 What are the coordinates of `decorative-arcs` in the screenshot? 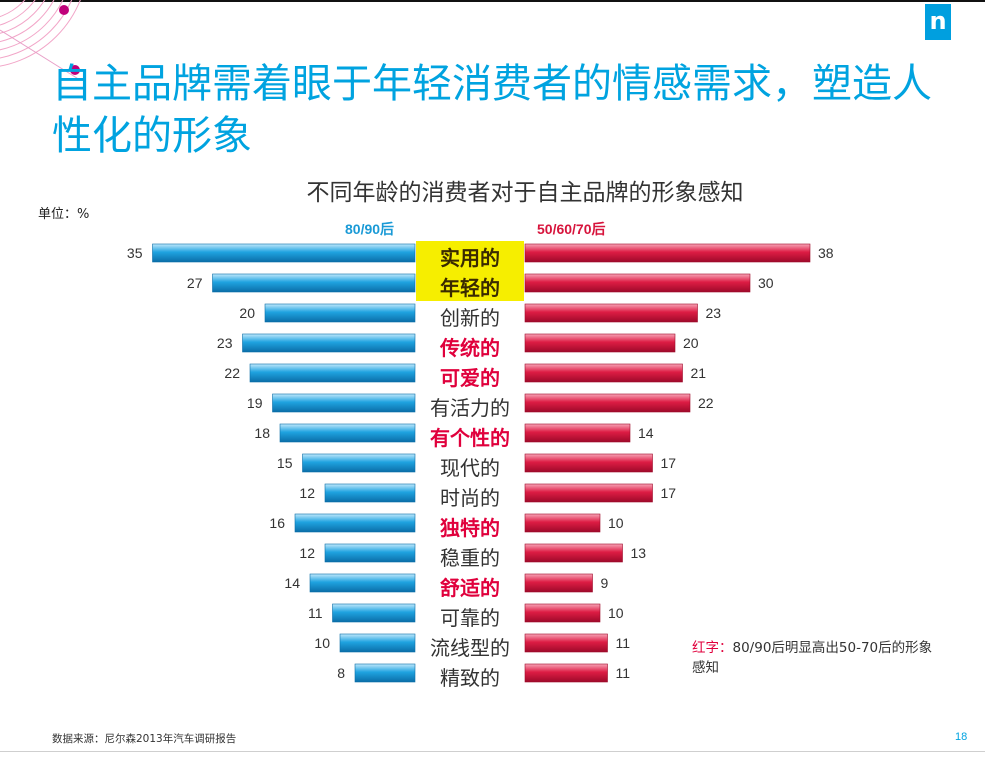 It's located at (40, 40).